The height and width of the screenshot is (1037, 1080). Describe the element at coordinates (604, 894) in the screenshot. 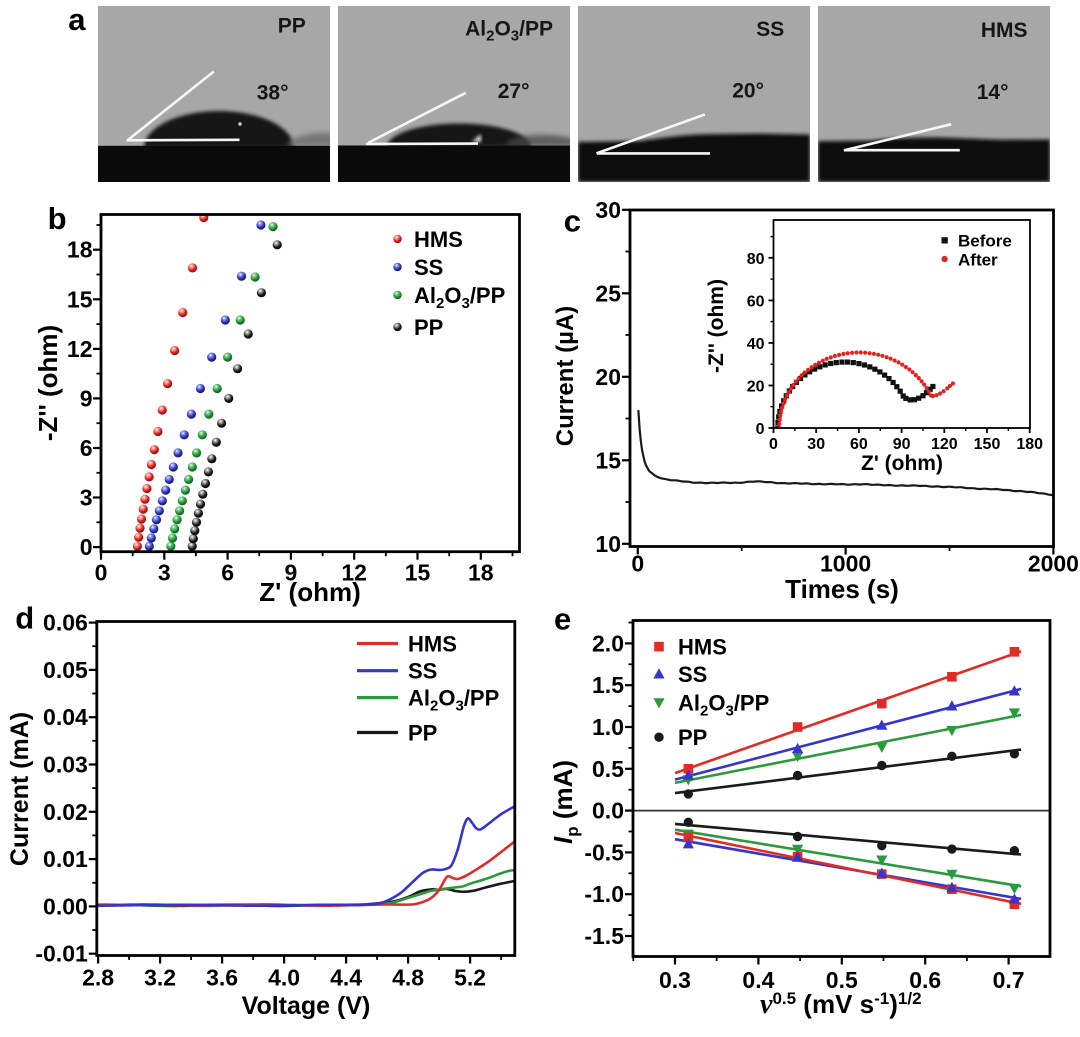

I see `svg-text: -1.0` at that location.